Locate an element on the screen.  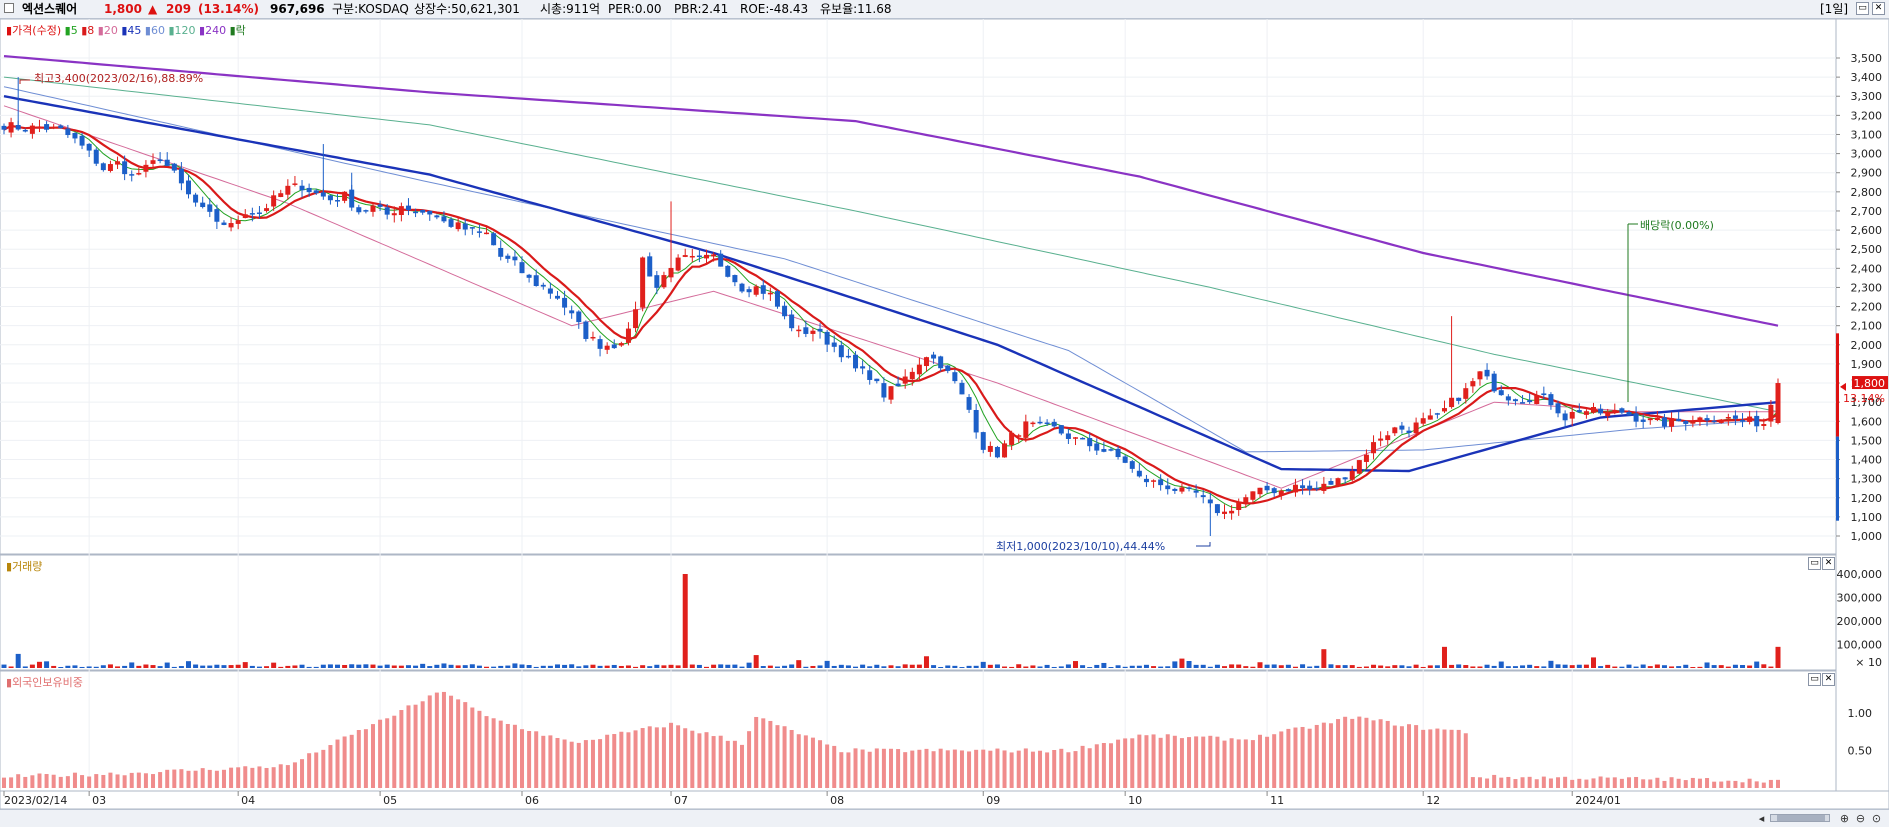
price-tick-label: 2,200 is located at coordinates (1867, 307).